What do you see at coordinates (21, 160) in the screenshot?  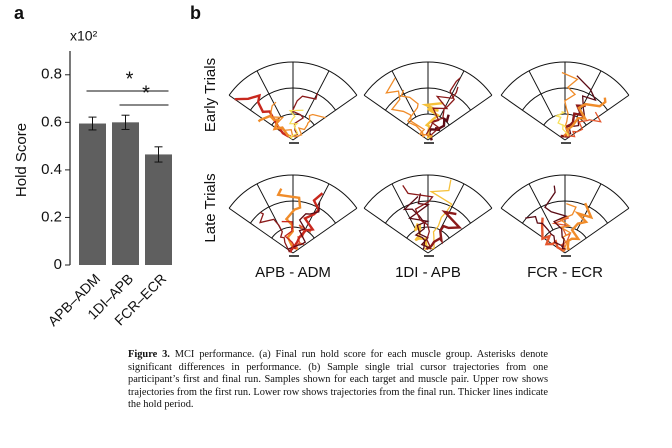 I see `y-axis-label: Hold Score` at bounding box center [21, 160].